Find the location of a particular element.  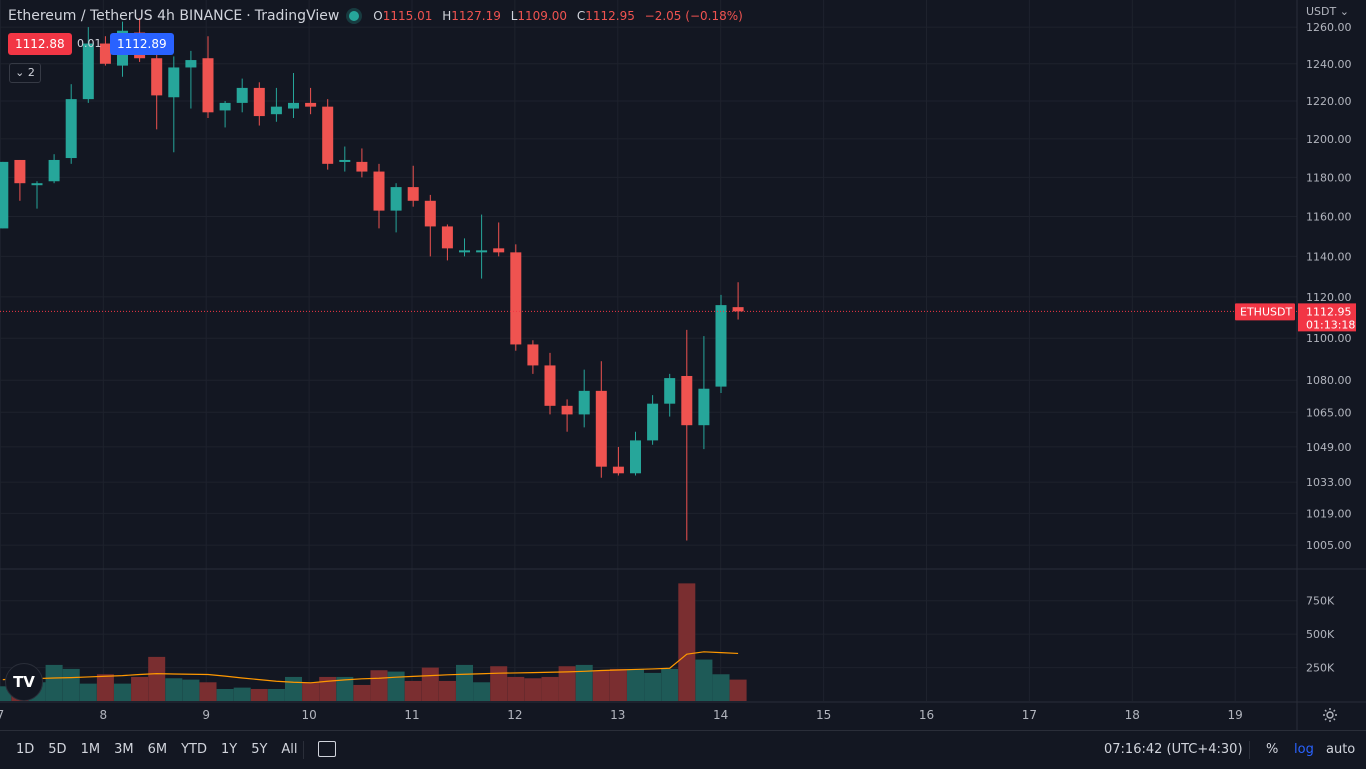

range-all: All is located at coordinates (289, 749).